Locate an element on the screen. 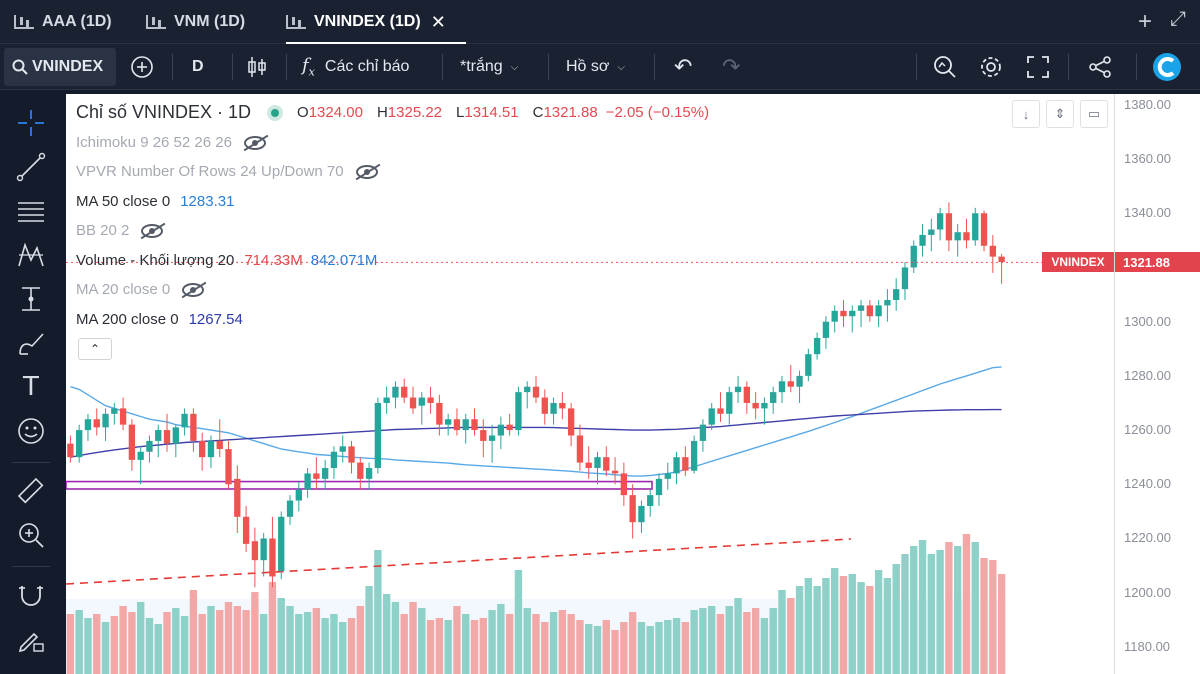  magnet-icon is located at coordinates (31, 596).